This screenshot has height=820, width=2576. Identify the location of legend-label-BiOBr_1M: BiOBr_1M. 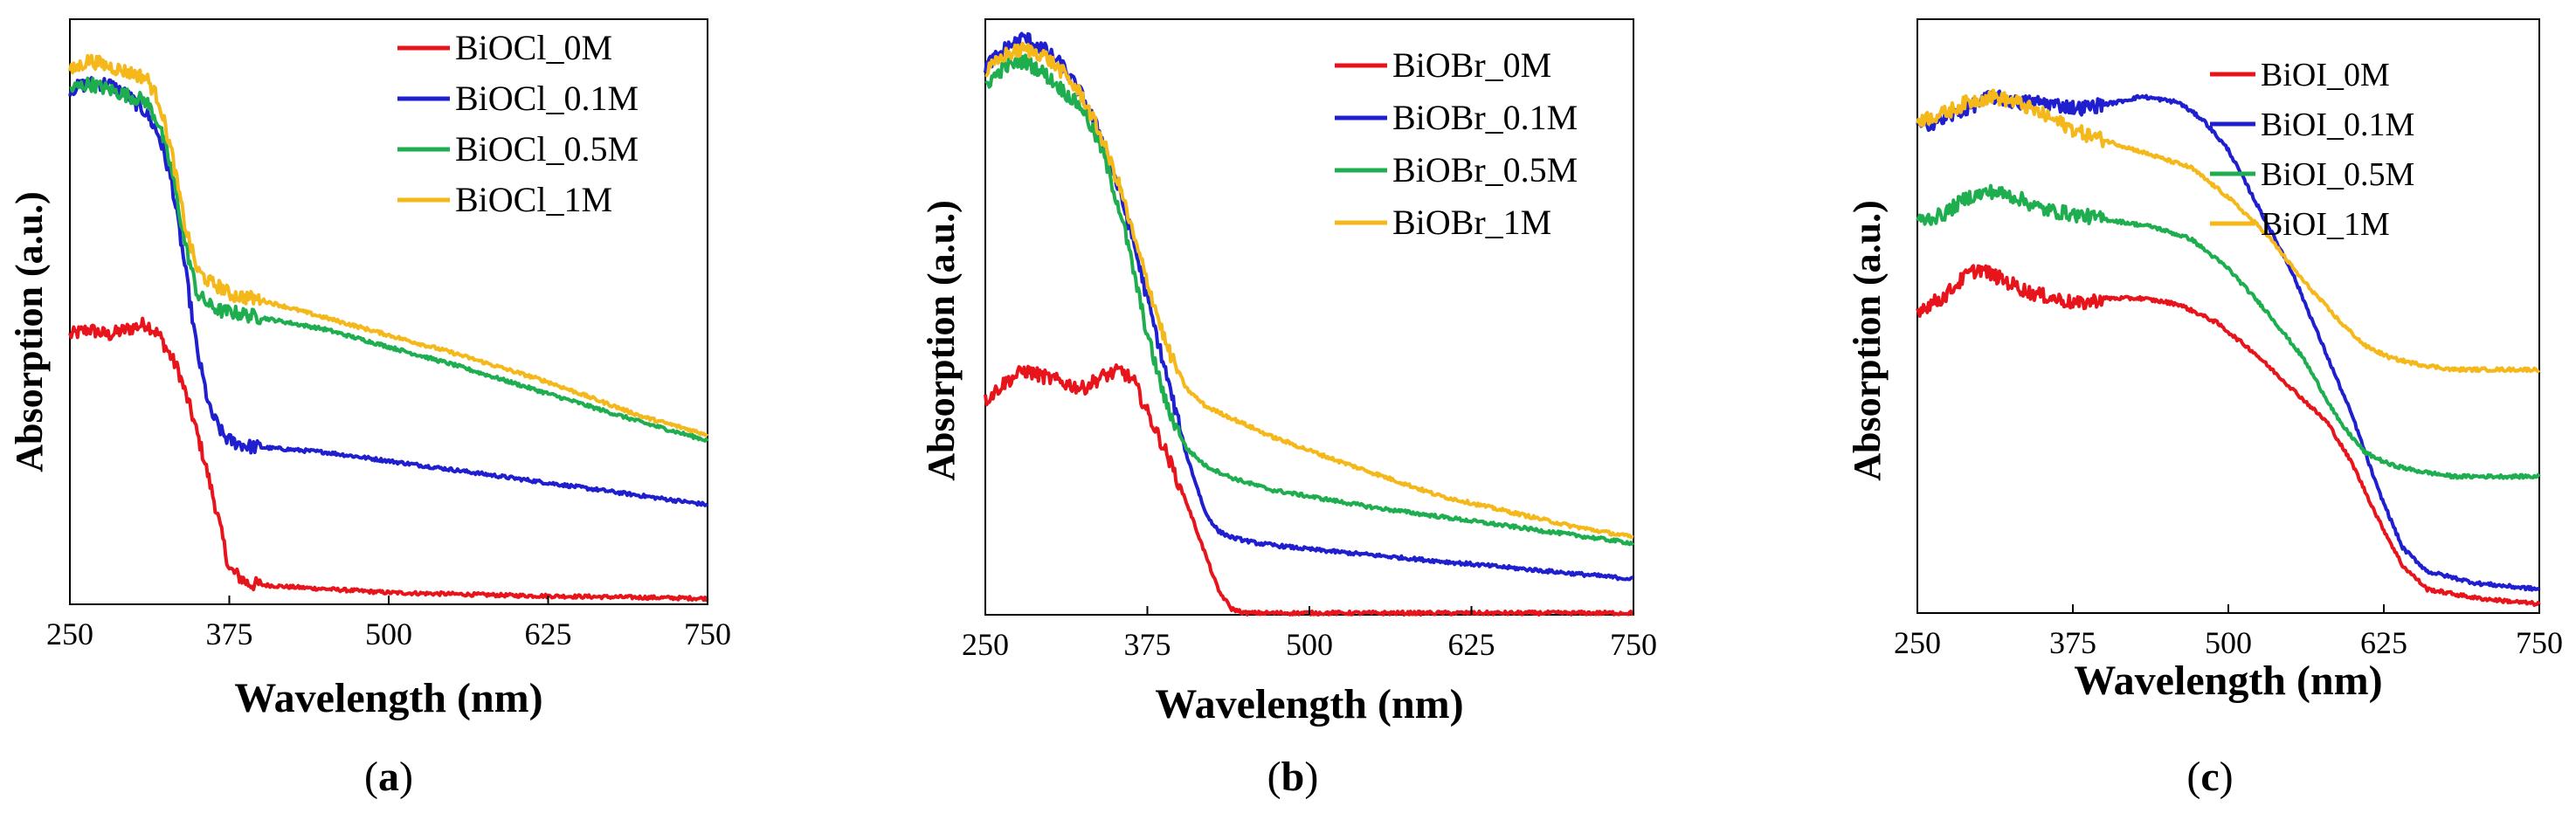
(1471, 222).